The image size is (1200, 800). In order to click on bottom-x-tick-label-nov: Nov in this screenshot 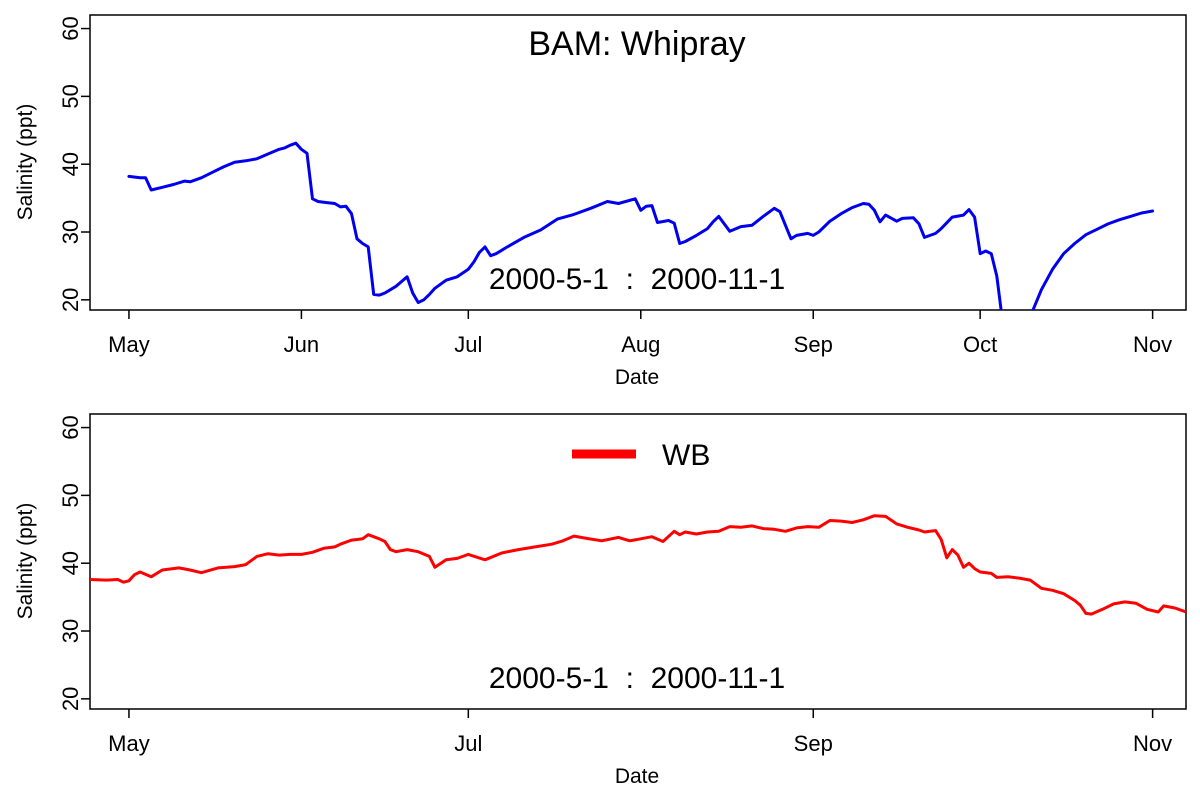, I will do `click(1152, 743)`.